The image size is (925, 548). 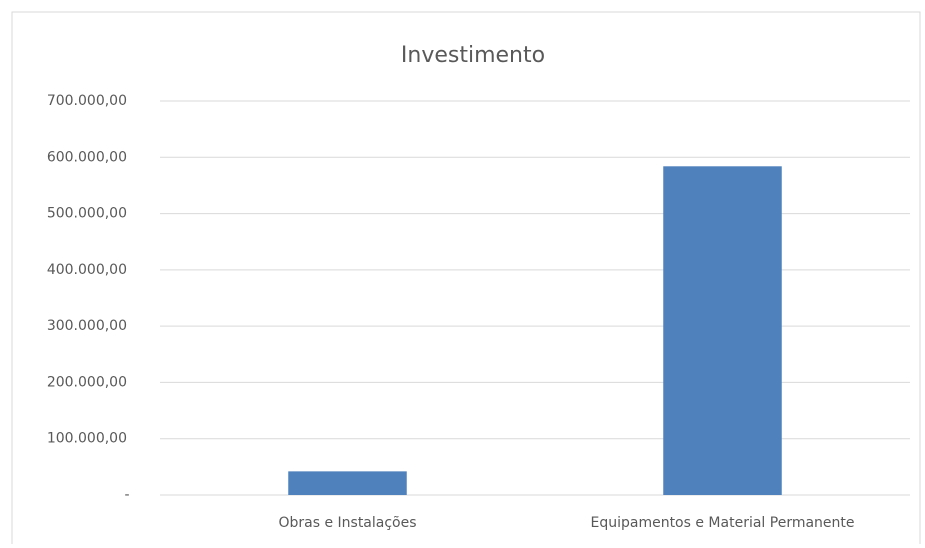 I want to click on y-tick-label: 700.000,00, so click(x=87, y=101).